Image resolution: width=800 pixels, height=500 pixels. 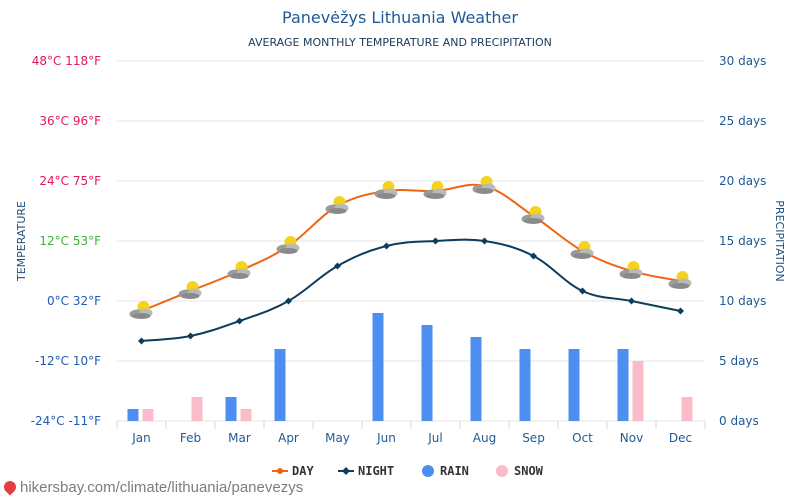 I want to click on y-right-tick-label: 20 days, so click(x=742, y=181).